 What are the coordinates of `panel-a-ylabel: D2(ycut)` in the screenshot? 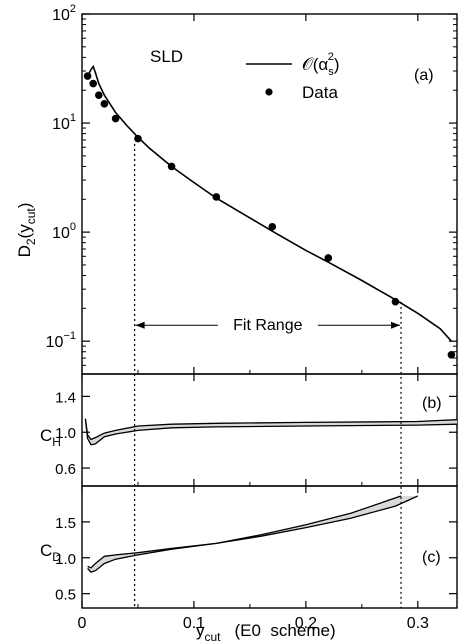 It's located at (26, 230).